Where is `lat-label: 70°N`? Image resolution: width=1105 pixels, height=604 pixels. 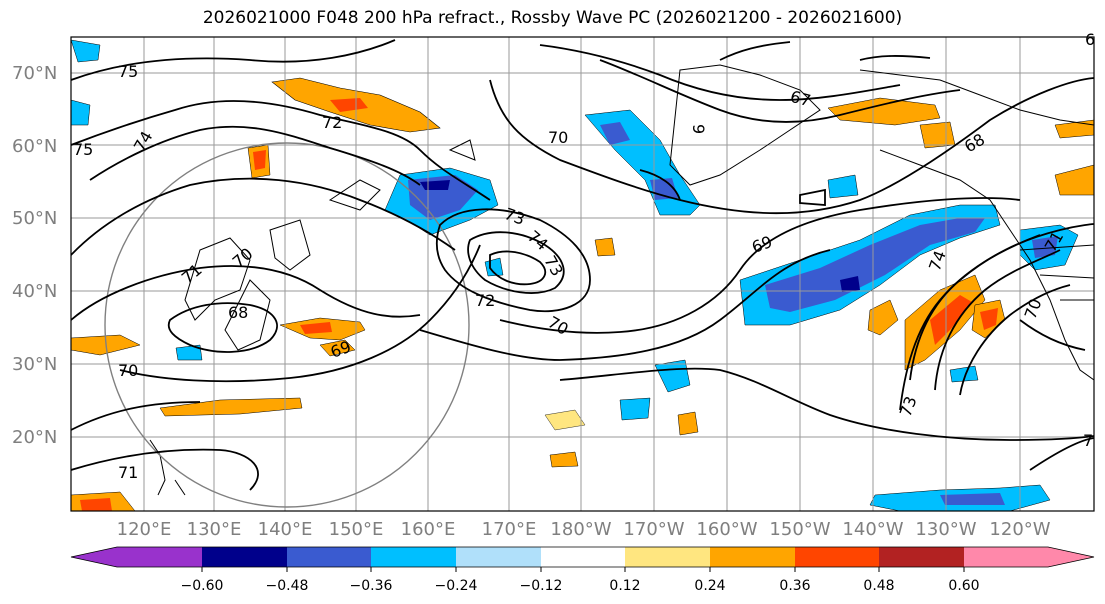 lat-label: 70°N is located at coordinates (34, 73).